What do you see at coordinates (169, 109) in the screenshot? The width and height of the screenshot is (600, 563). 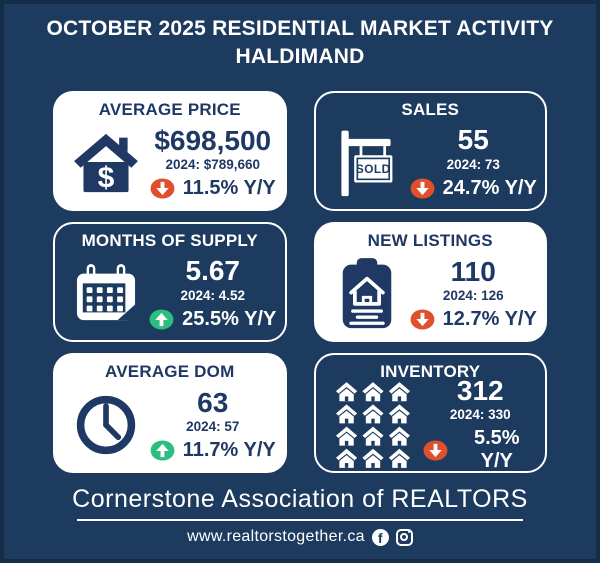 I see `card-title: AVERAGE PRICE` at bounding box center [169, 109].